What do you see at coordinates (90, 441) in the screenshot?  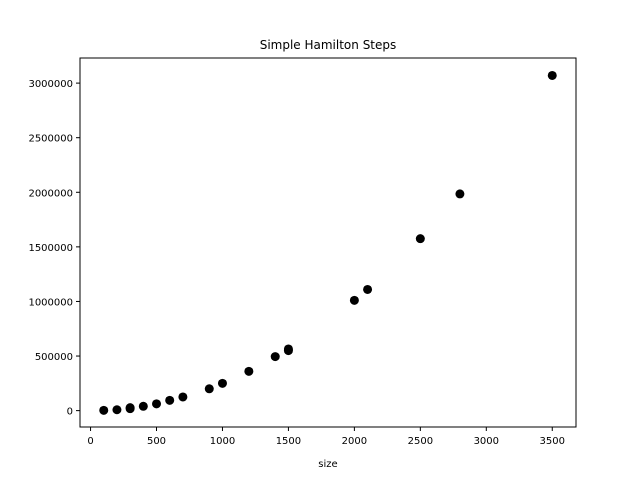 I see `x-tick-label: 0` at bounding box center [90, 441].